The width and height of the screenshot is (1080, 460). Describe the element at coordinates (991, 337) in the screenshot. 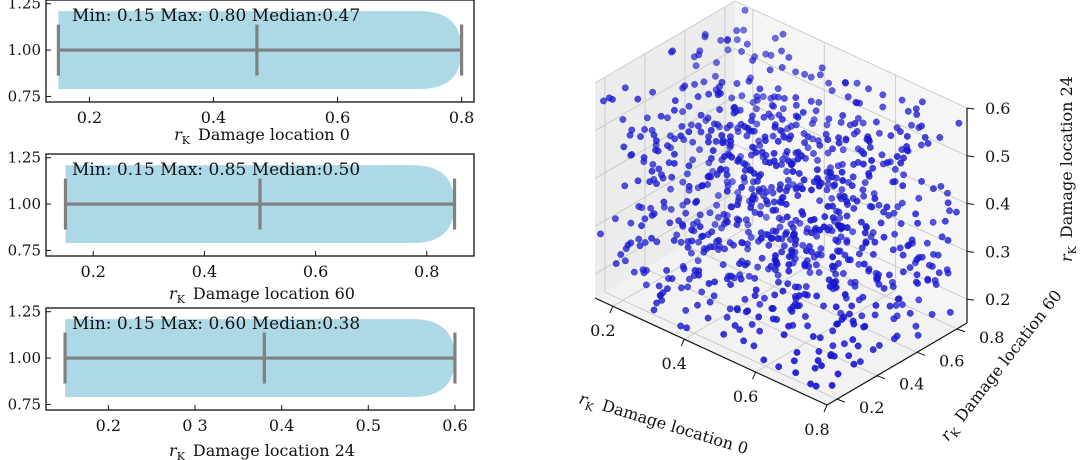

I see `scatter3d-ytick-label: 0.8` at that location.